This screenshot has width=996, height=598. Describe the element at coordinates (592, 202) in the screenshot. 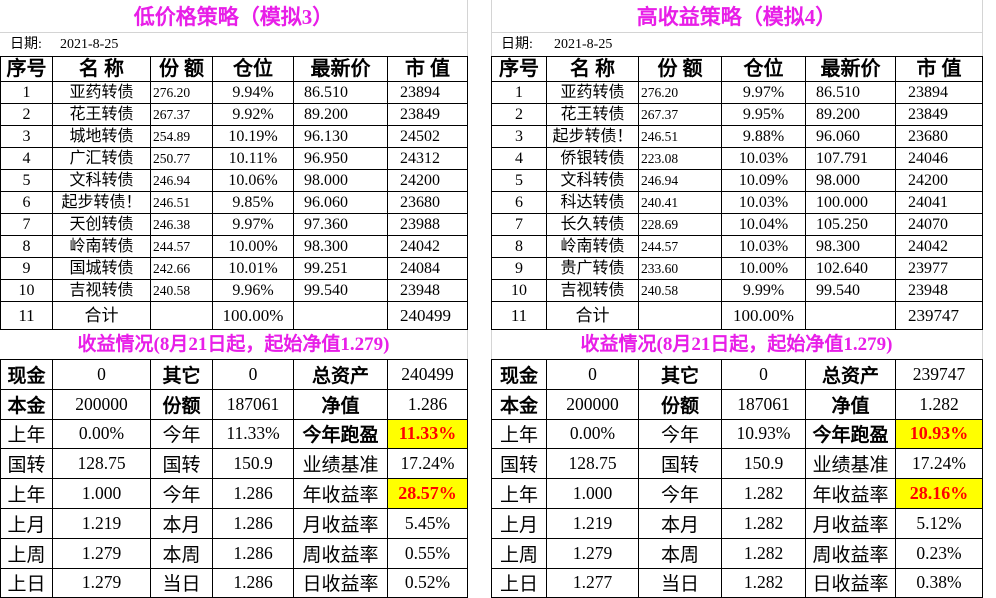

I see `cell-name: 科达转债` at that location.